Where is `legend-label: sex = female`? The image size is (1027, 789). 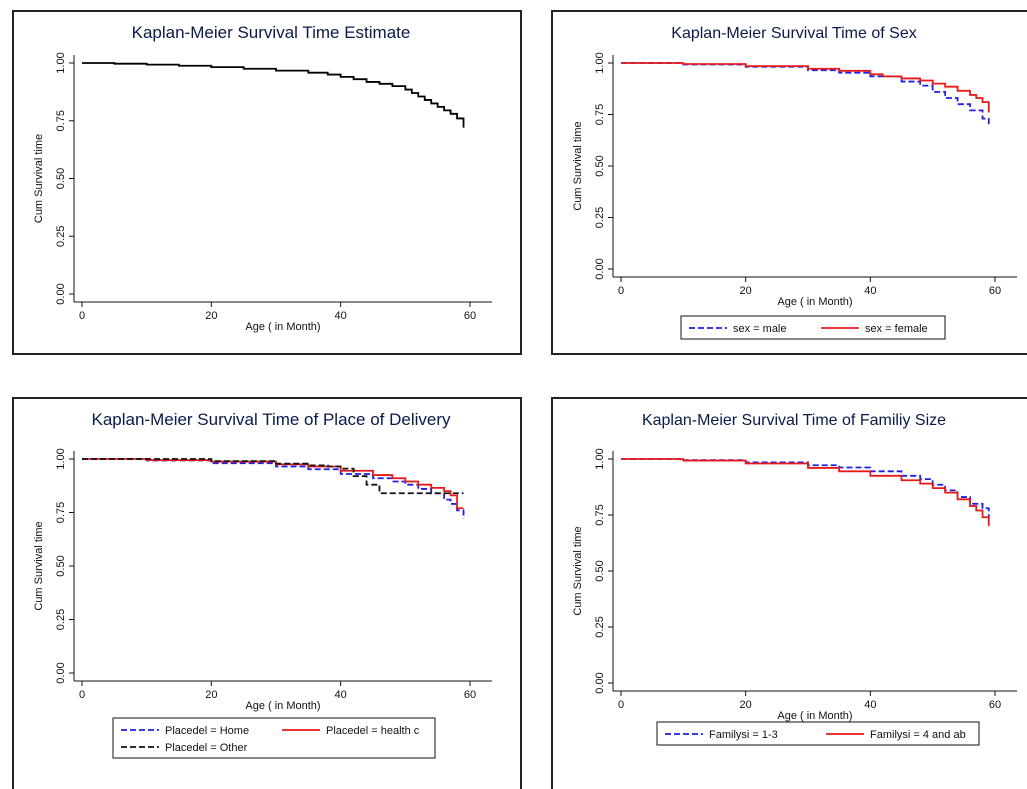
legend-label: sex = female is located at coordinates (896, 329).